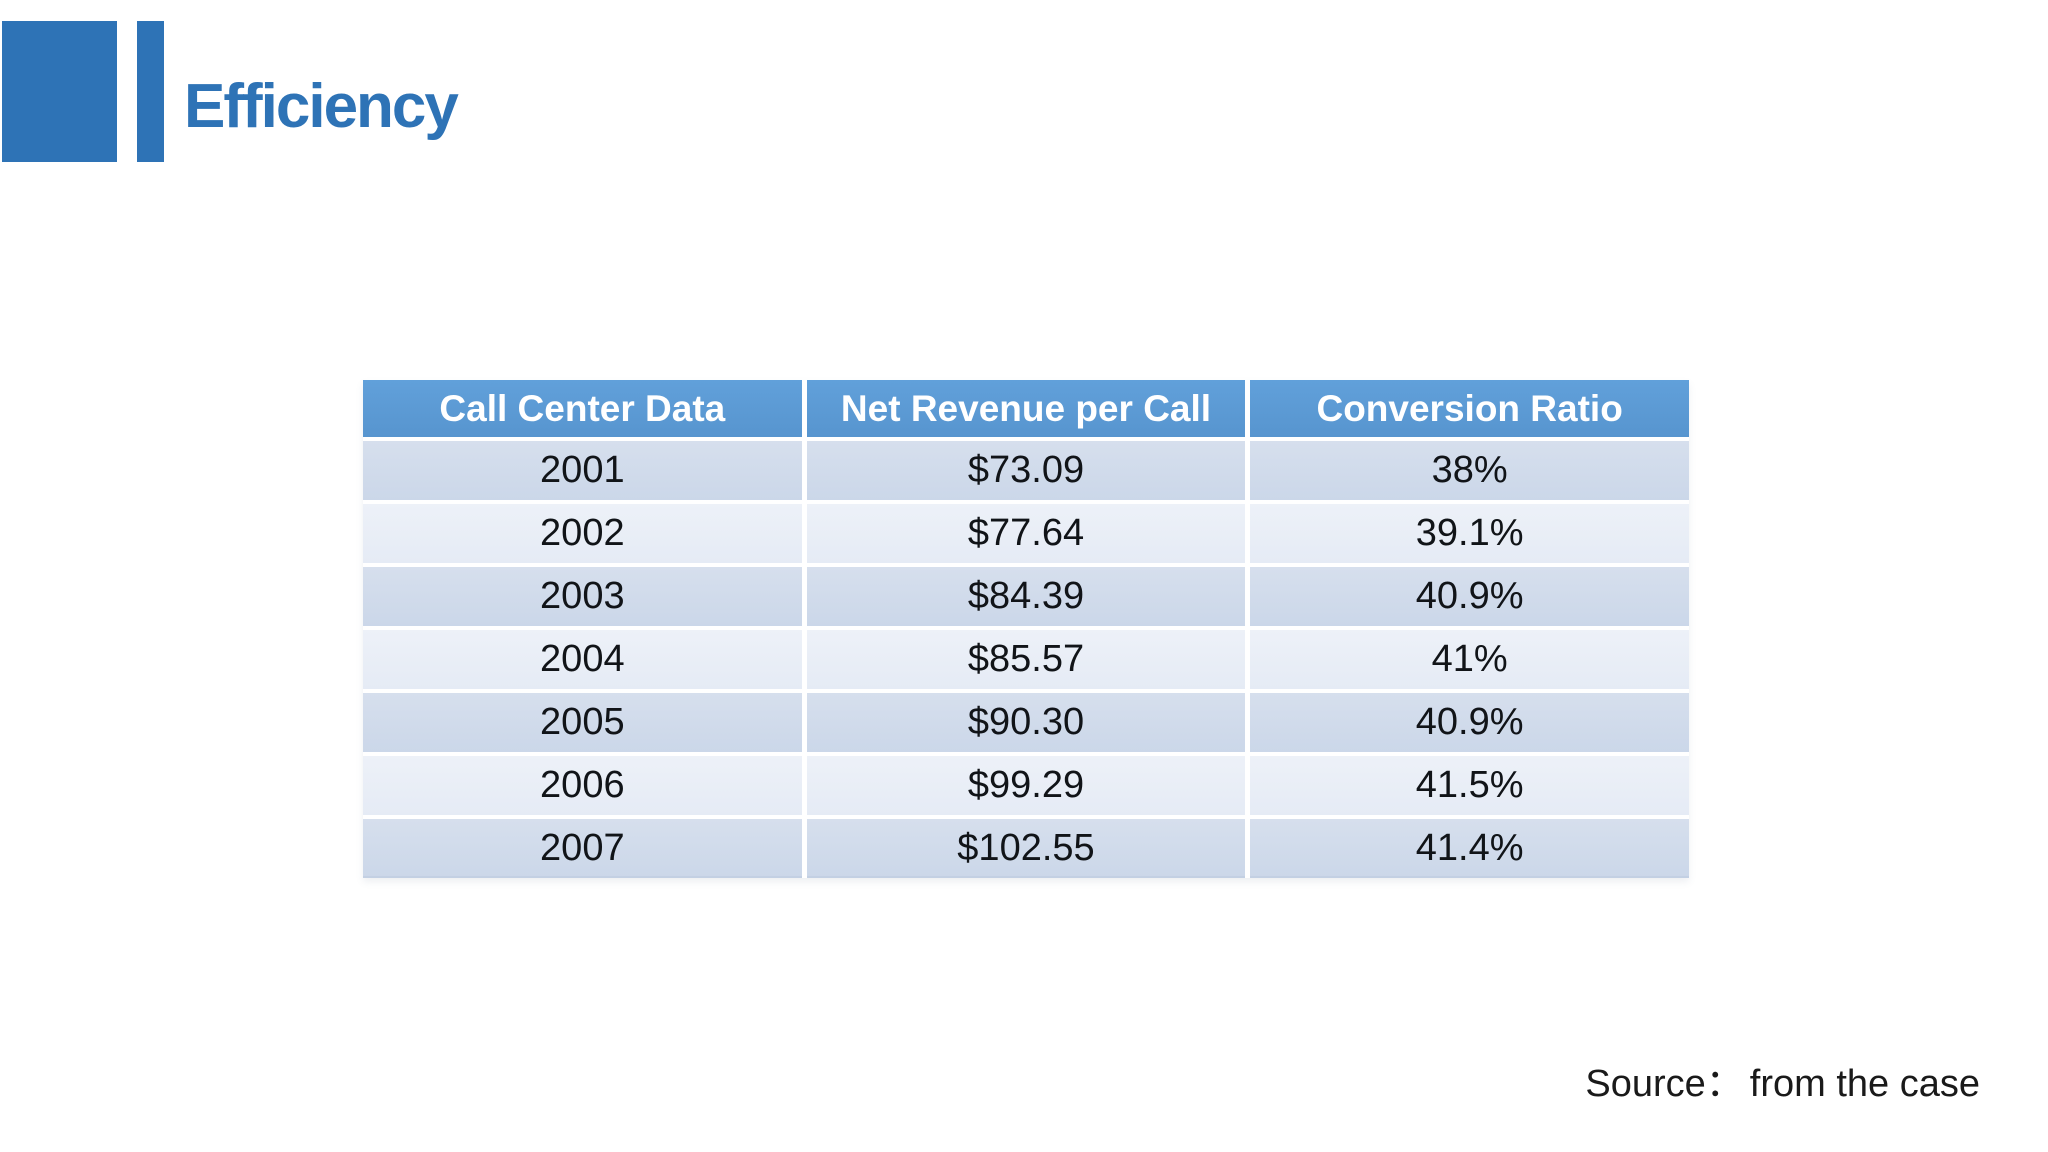 The height and width of the screenshot is (1152, 2048). What do you see at coordinates (1469, 596) in the screenshot?
I see `table-cell-r3-c3: 40.9%` at bounding box center [1469, 596].